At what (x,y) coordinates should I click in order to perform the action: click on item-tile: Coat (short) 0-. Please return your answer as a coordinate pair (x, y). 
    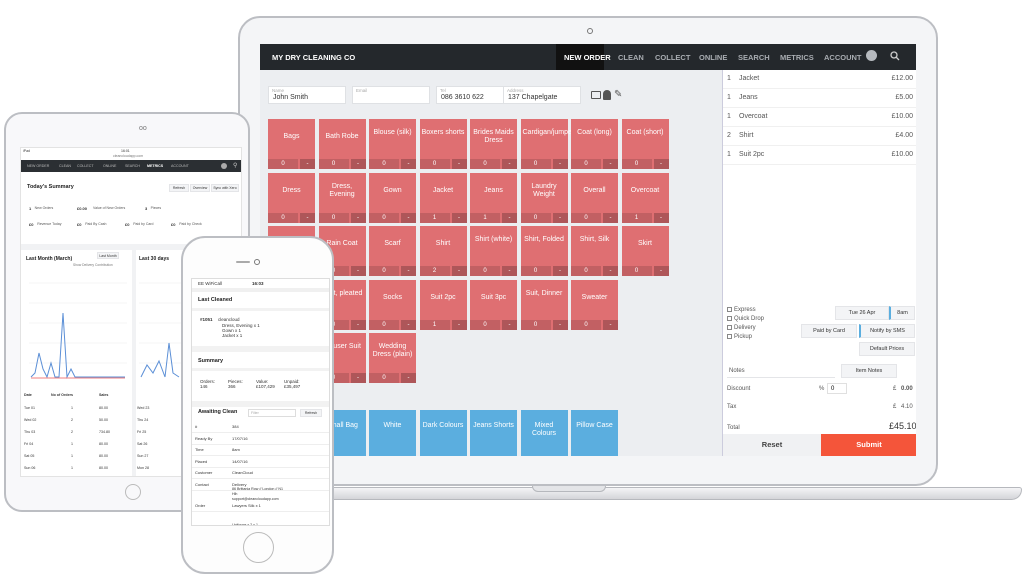
    Looking at the image, I should click on (645, 144).